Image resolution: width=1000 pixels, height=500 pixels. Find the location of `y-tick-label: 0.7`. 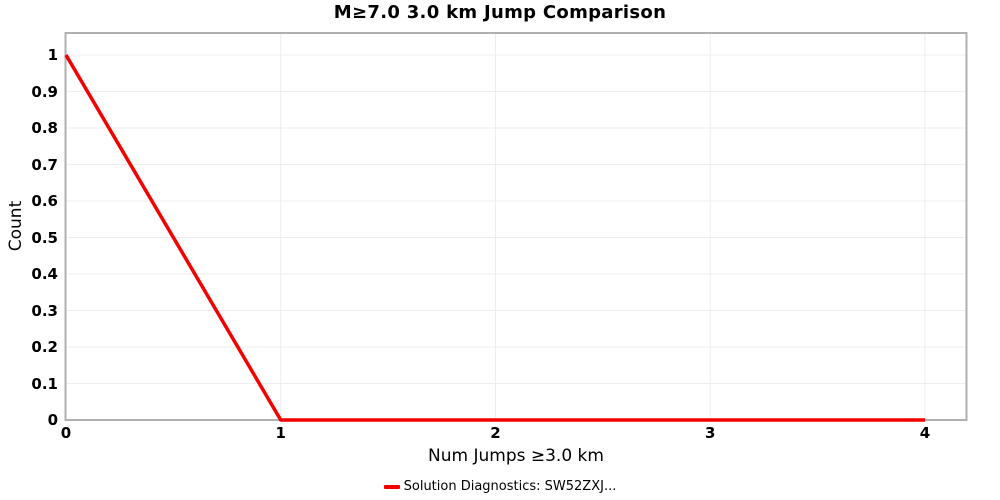

y-tick-label: 0.7 is located at coordinates (44, 164).